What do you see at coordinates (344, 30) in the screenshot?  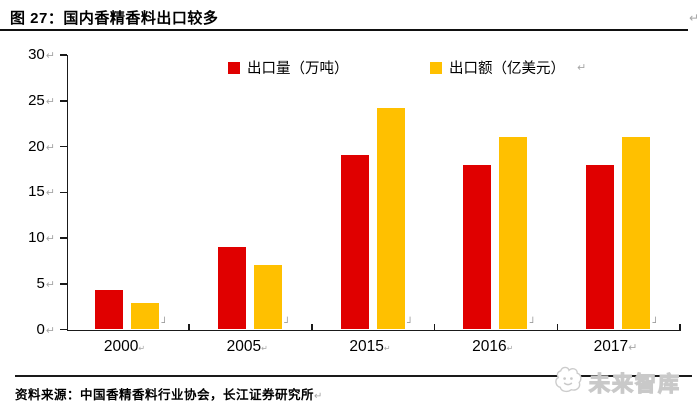 I see `title-underline` at bounding box center [344, 30].